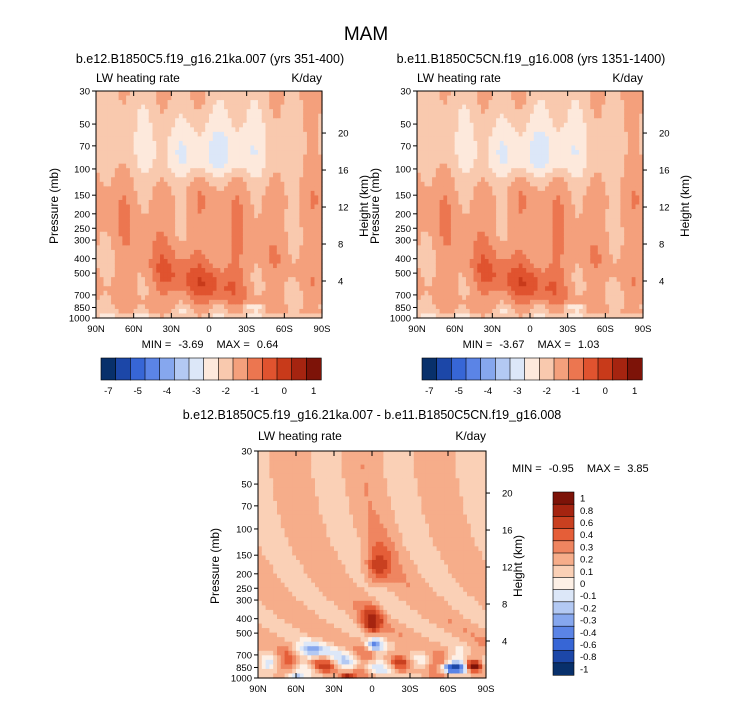  Describe the element at coordinates (82, 295) in the screenshot. I see `y-tick-label: 700` at that location.